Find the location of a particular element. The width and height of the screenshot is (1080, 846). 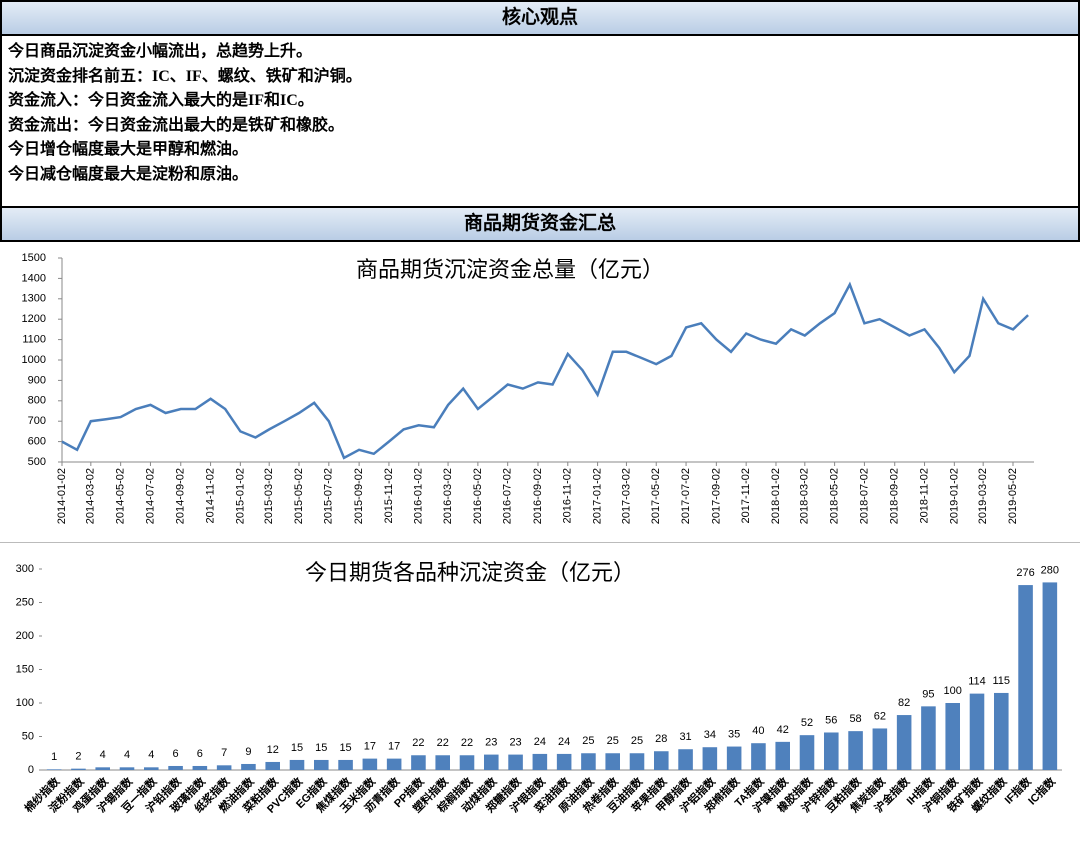

x-tick-label: 2014-11-02 is located at coordinates (210, 495).